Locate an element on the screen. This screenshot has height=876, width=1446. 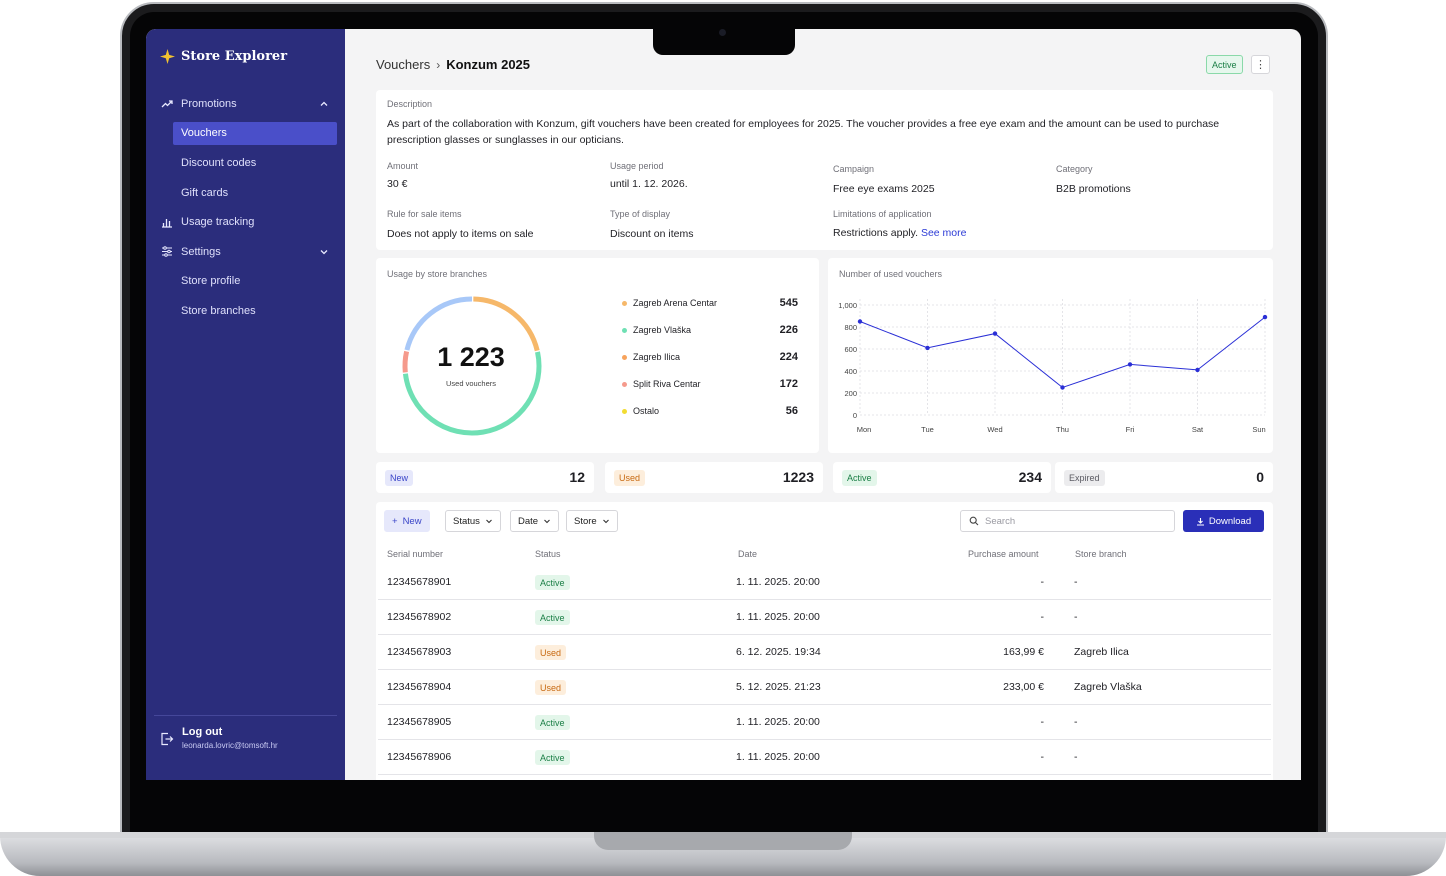
sidebar-item-settings: Settings is located at coordinates (245, 252).